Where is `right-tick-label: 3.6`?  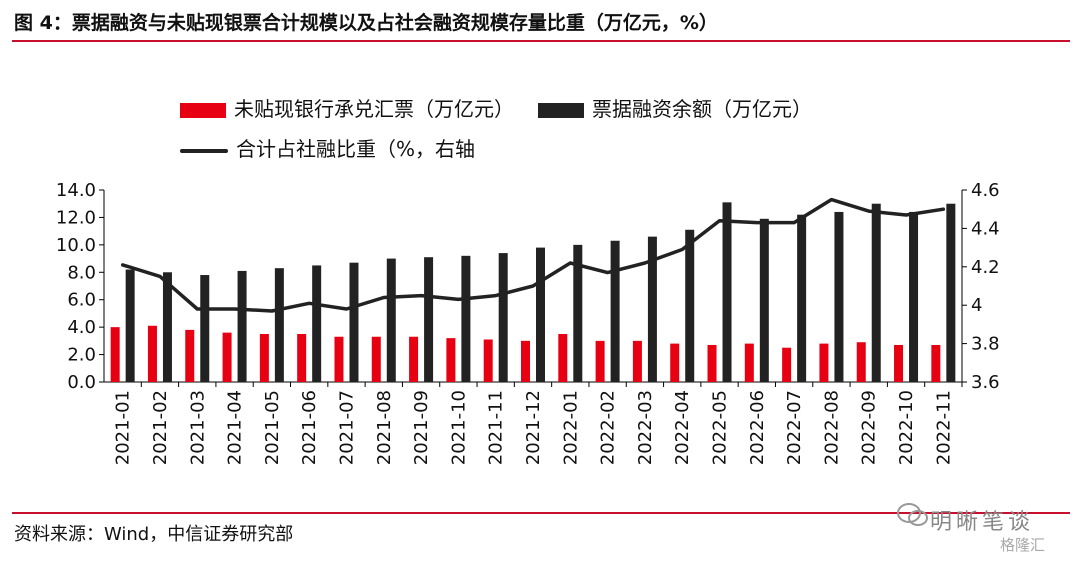
right-tick-label: 3.6 is located at coordinates (985, 382).